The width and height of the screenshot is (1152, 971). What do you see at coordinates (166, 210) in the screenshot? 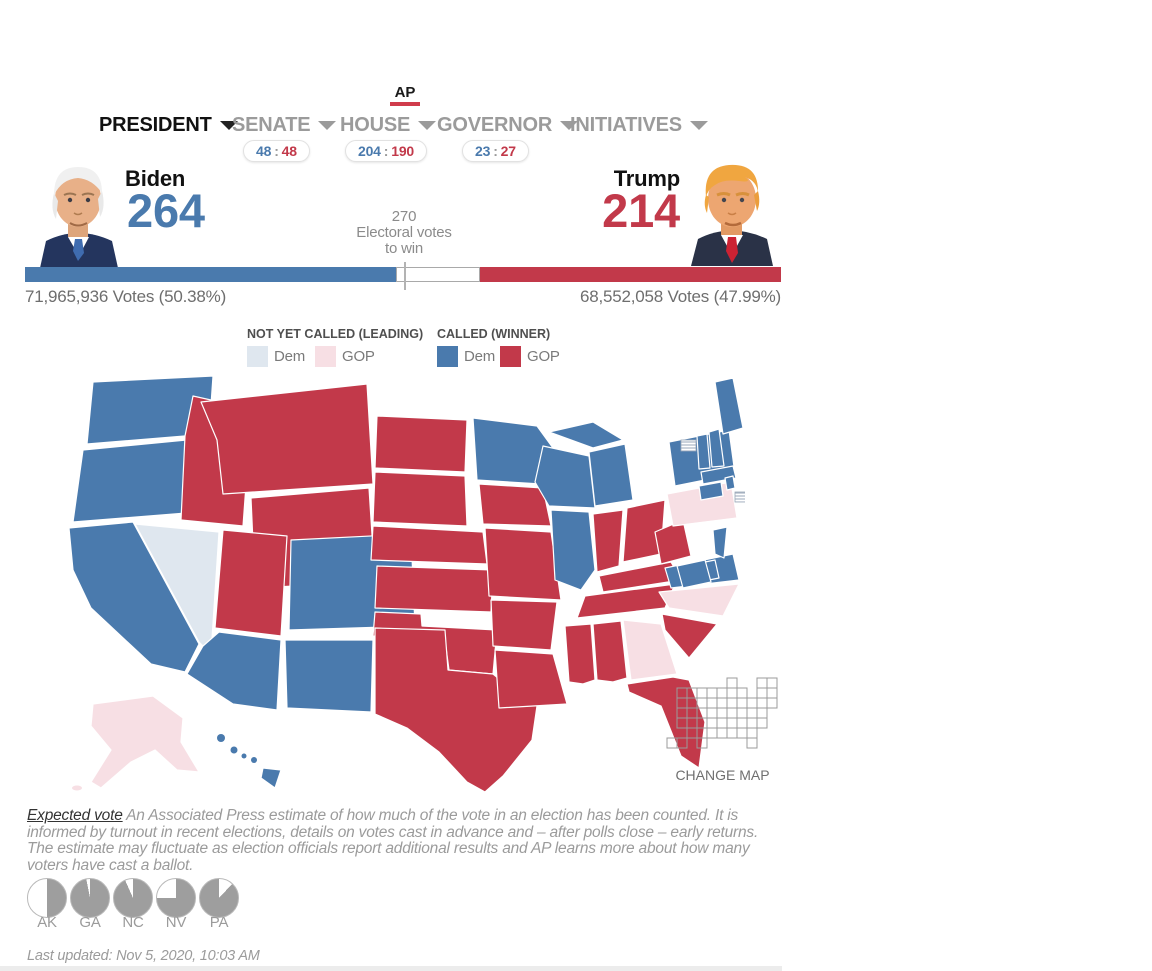
I see `dem-electoral-count: 264` at bounding box center [166, 210].